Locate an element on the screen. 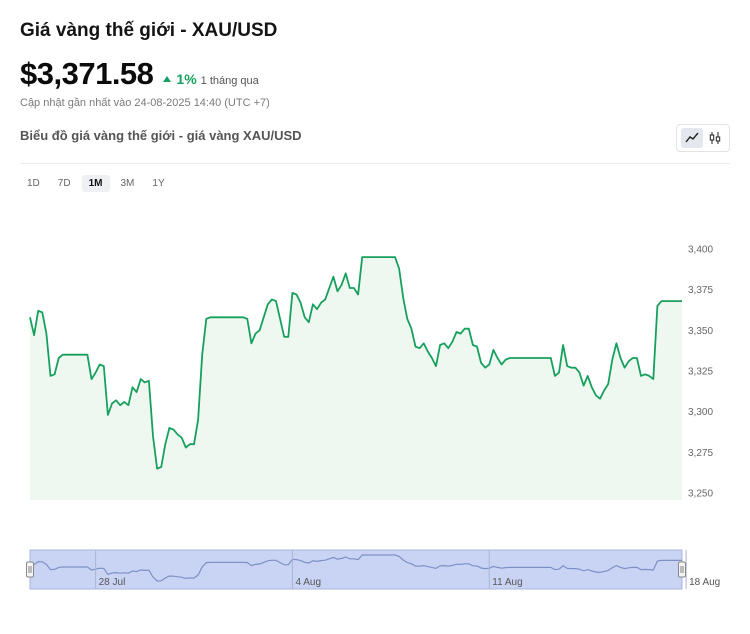 This screenshot has width=750, height=634. navigator-date-label: 28 Jul is located at coordinates (112, 582).